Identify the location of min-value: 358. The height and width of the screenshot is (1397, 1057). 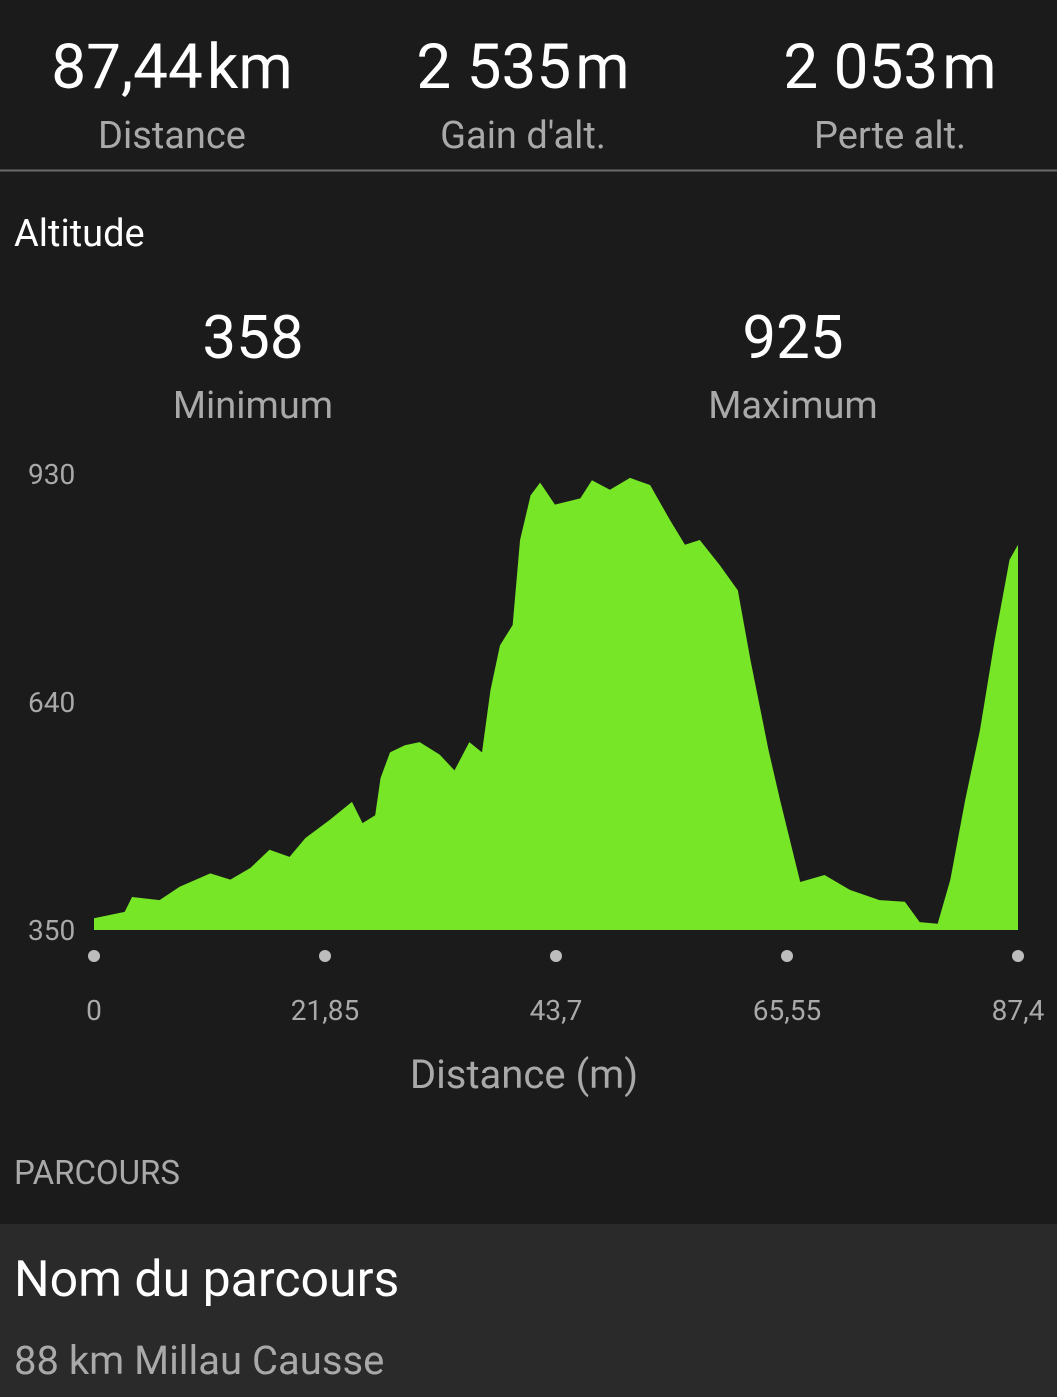
(252, 337).